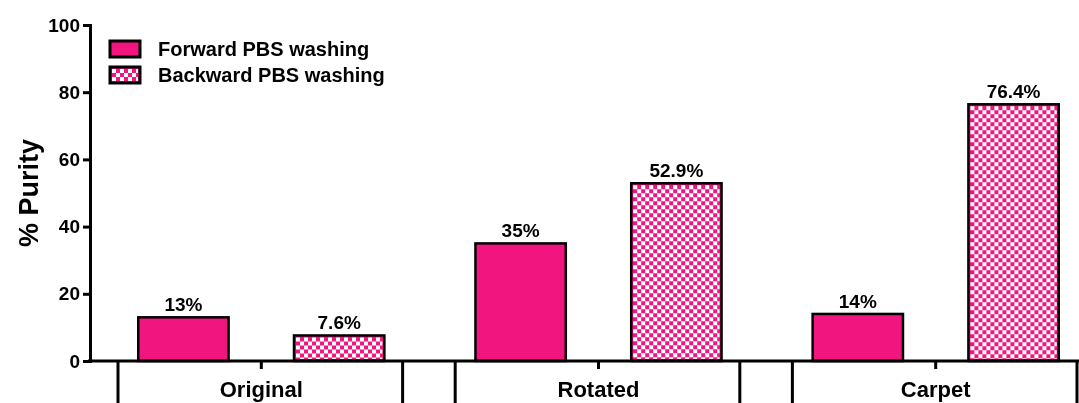 The height and width of the screenshot is (403, 1079). I want to click on data-label: 76.4%, so click(1013, 92).